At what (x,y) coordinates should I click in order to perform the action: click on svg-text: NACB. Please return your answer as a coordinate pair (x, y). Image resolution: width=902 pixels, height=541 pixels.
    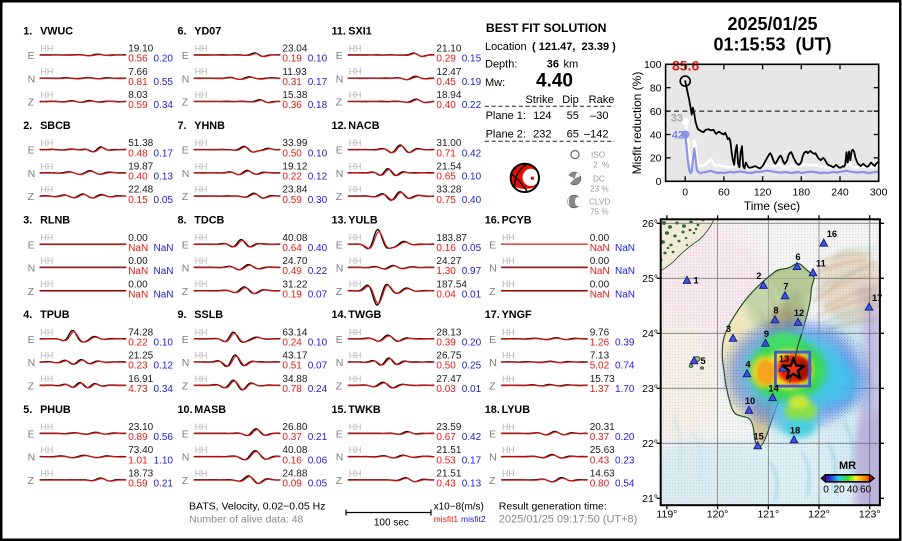
    Looking at the image, I should click on (363, 126).